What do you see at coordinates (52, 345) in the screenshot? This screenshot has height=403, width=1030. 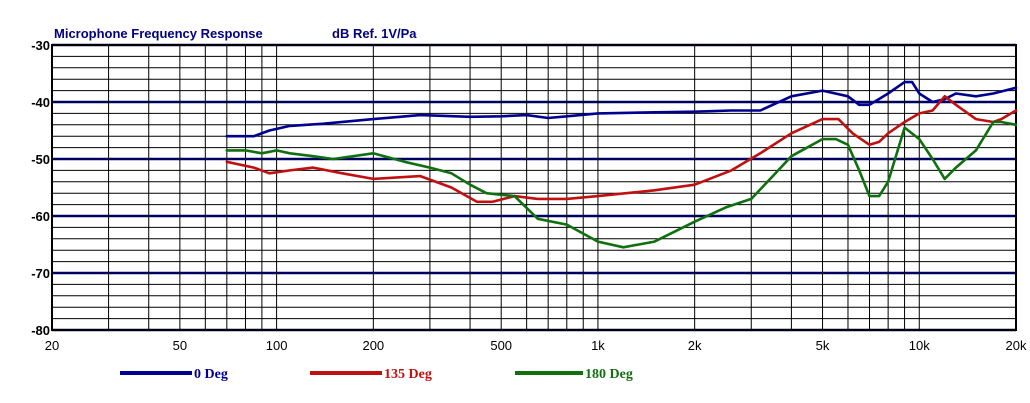 I see `x-tick-label: 20` at bounding box center [52, 345].